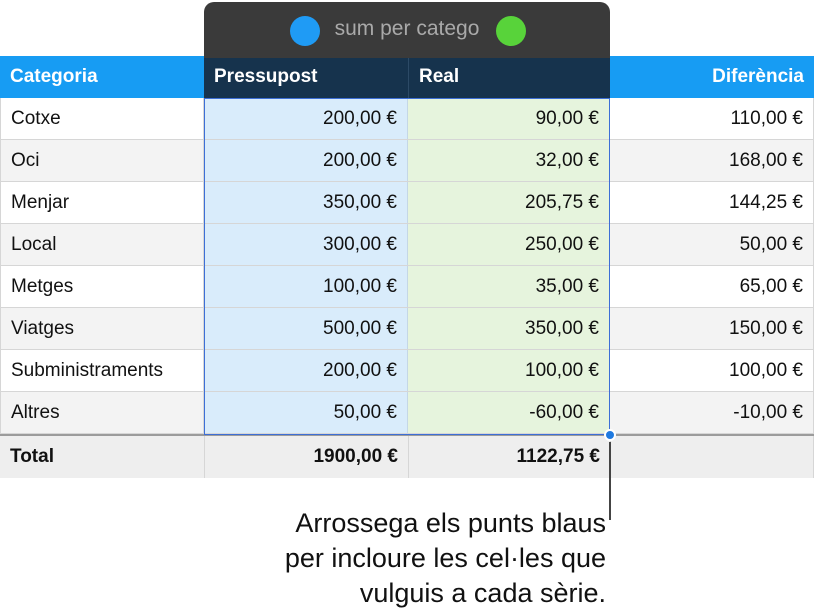  Describe the element at coordinates (509, 370) in the screenshot. I see `cell-real: 100,00 €` at that location.